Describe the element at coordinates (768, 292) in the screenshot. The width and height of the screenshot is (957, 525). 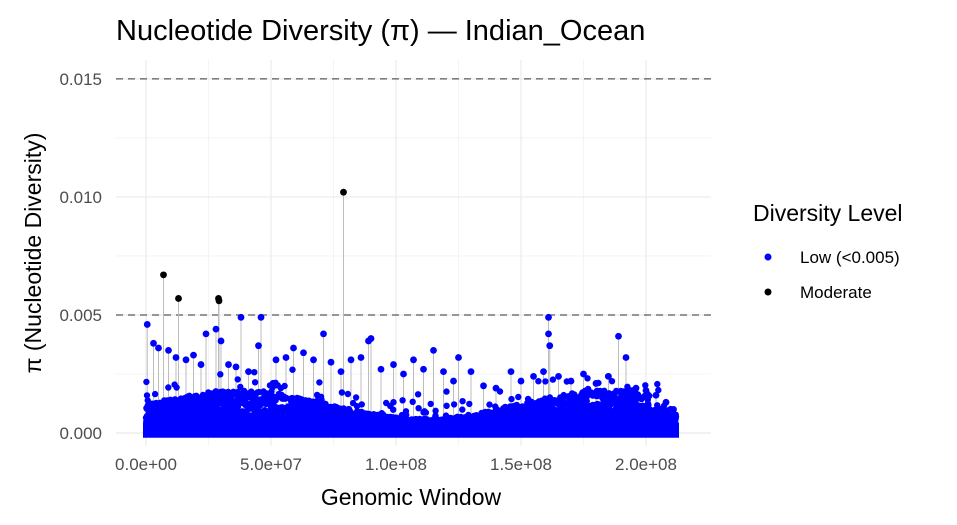
I see `legend-key-moderate` at that location.